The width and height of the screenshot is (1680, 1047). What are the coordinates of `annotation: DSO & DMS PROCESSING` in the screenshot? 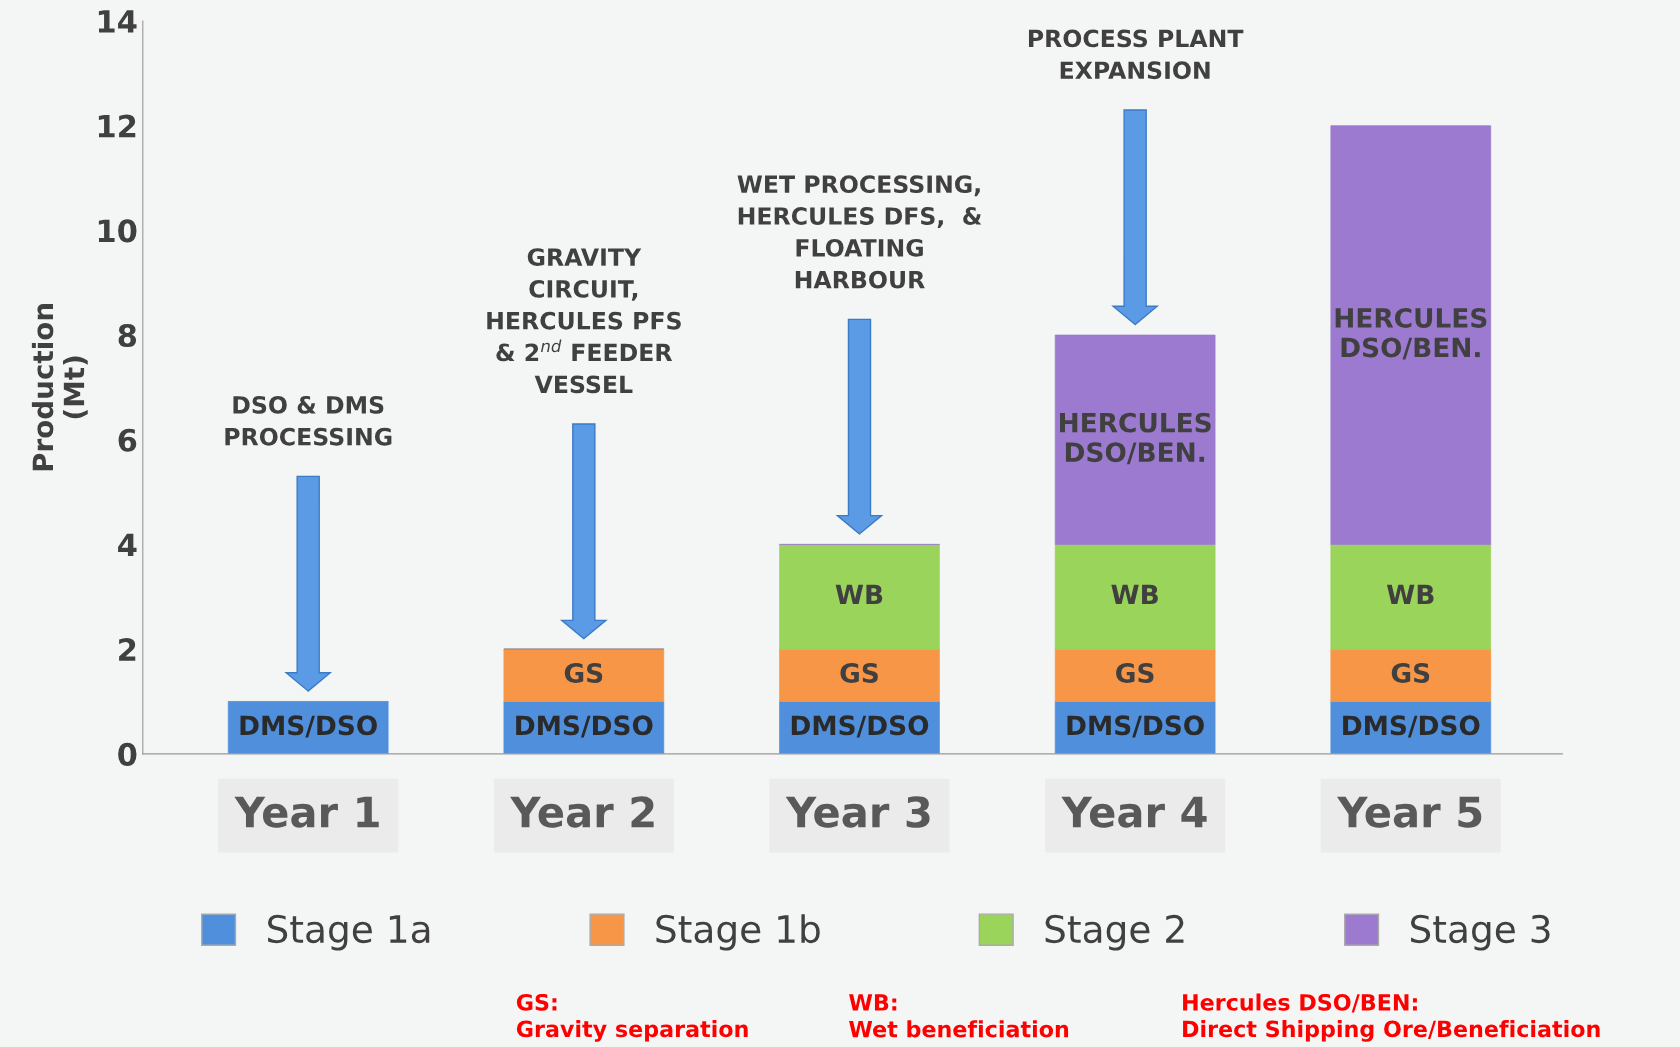 It's located at (308, 420).